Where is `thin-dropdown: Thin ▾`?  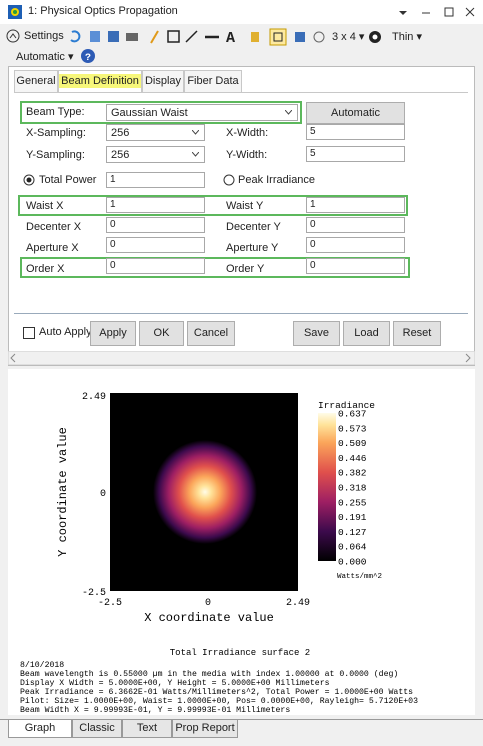
thin-dropdown: Thin ▾ is located at coordinates (407, 37).